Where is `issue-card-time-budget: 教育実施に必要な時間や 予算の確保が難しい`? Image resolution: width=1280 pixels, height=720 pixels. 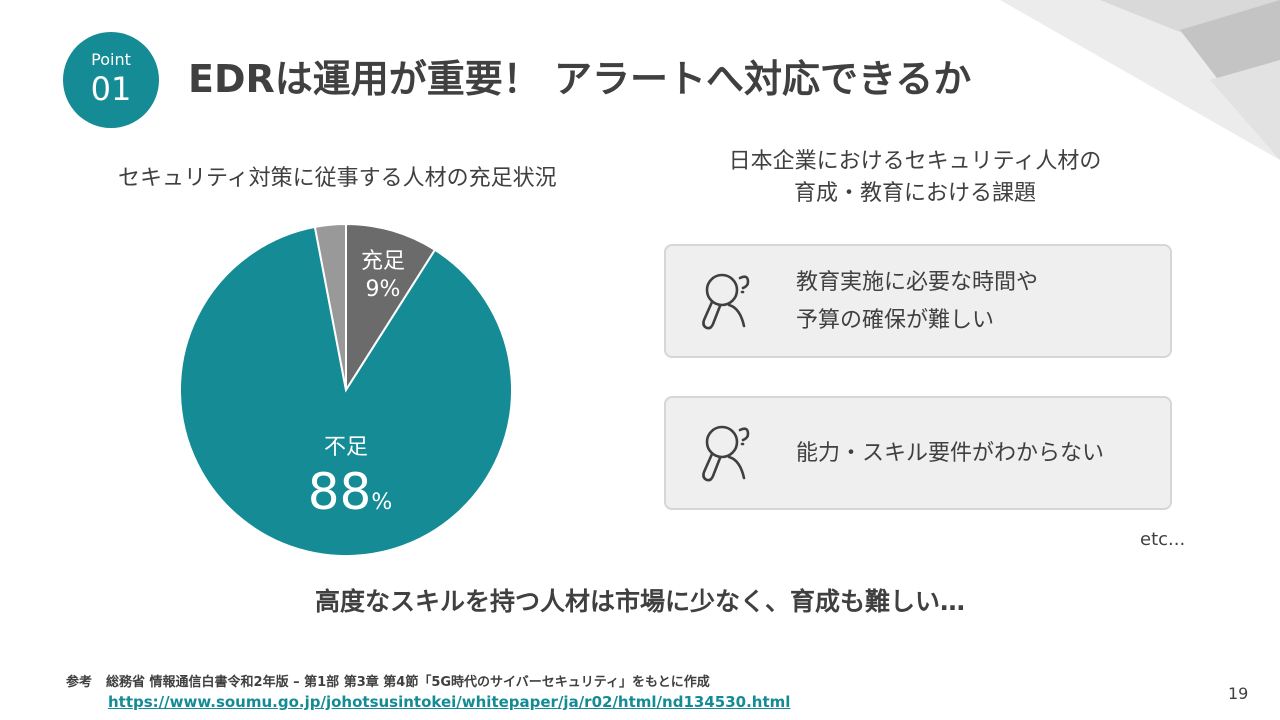
issue-card-time-budget: 教育実施に必要な時間や 予算の確保が難しい is located at coordinates (918, 301).